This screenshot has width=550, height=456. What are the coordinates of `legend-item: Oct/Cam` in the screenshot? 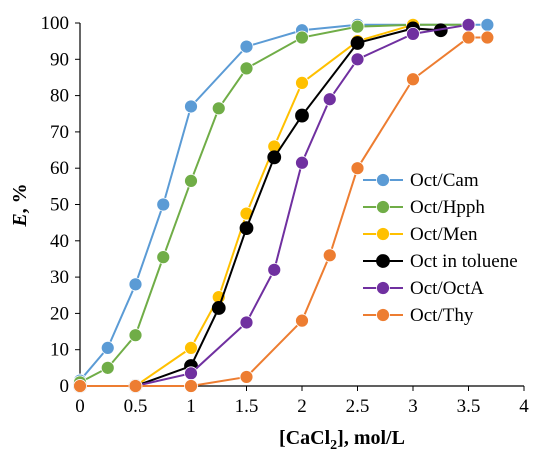 It's located at (421, 180).